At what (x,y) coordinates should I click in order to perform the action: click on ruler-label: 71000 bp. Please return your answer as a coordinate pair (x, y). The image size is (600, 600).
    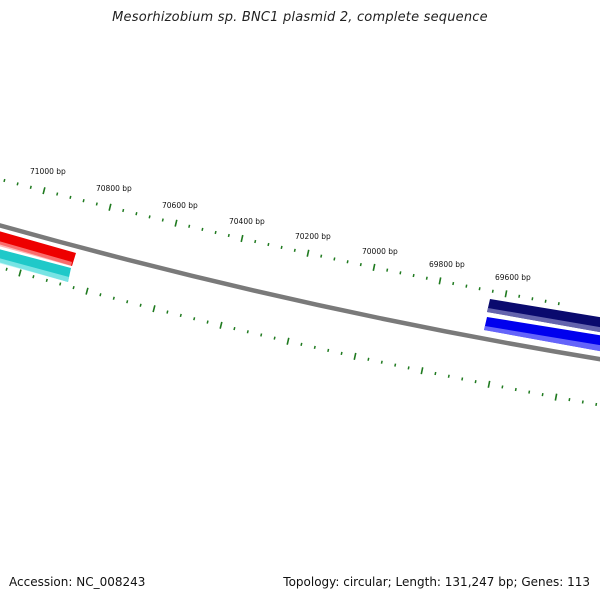
    Looking at the image, I should click on (48, 171).